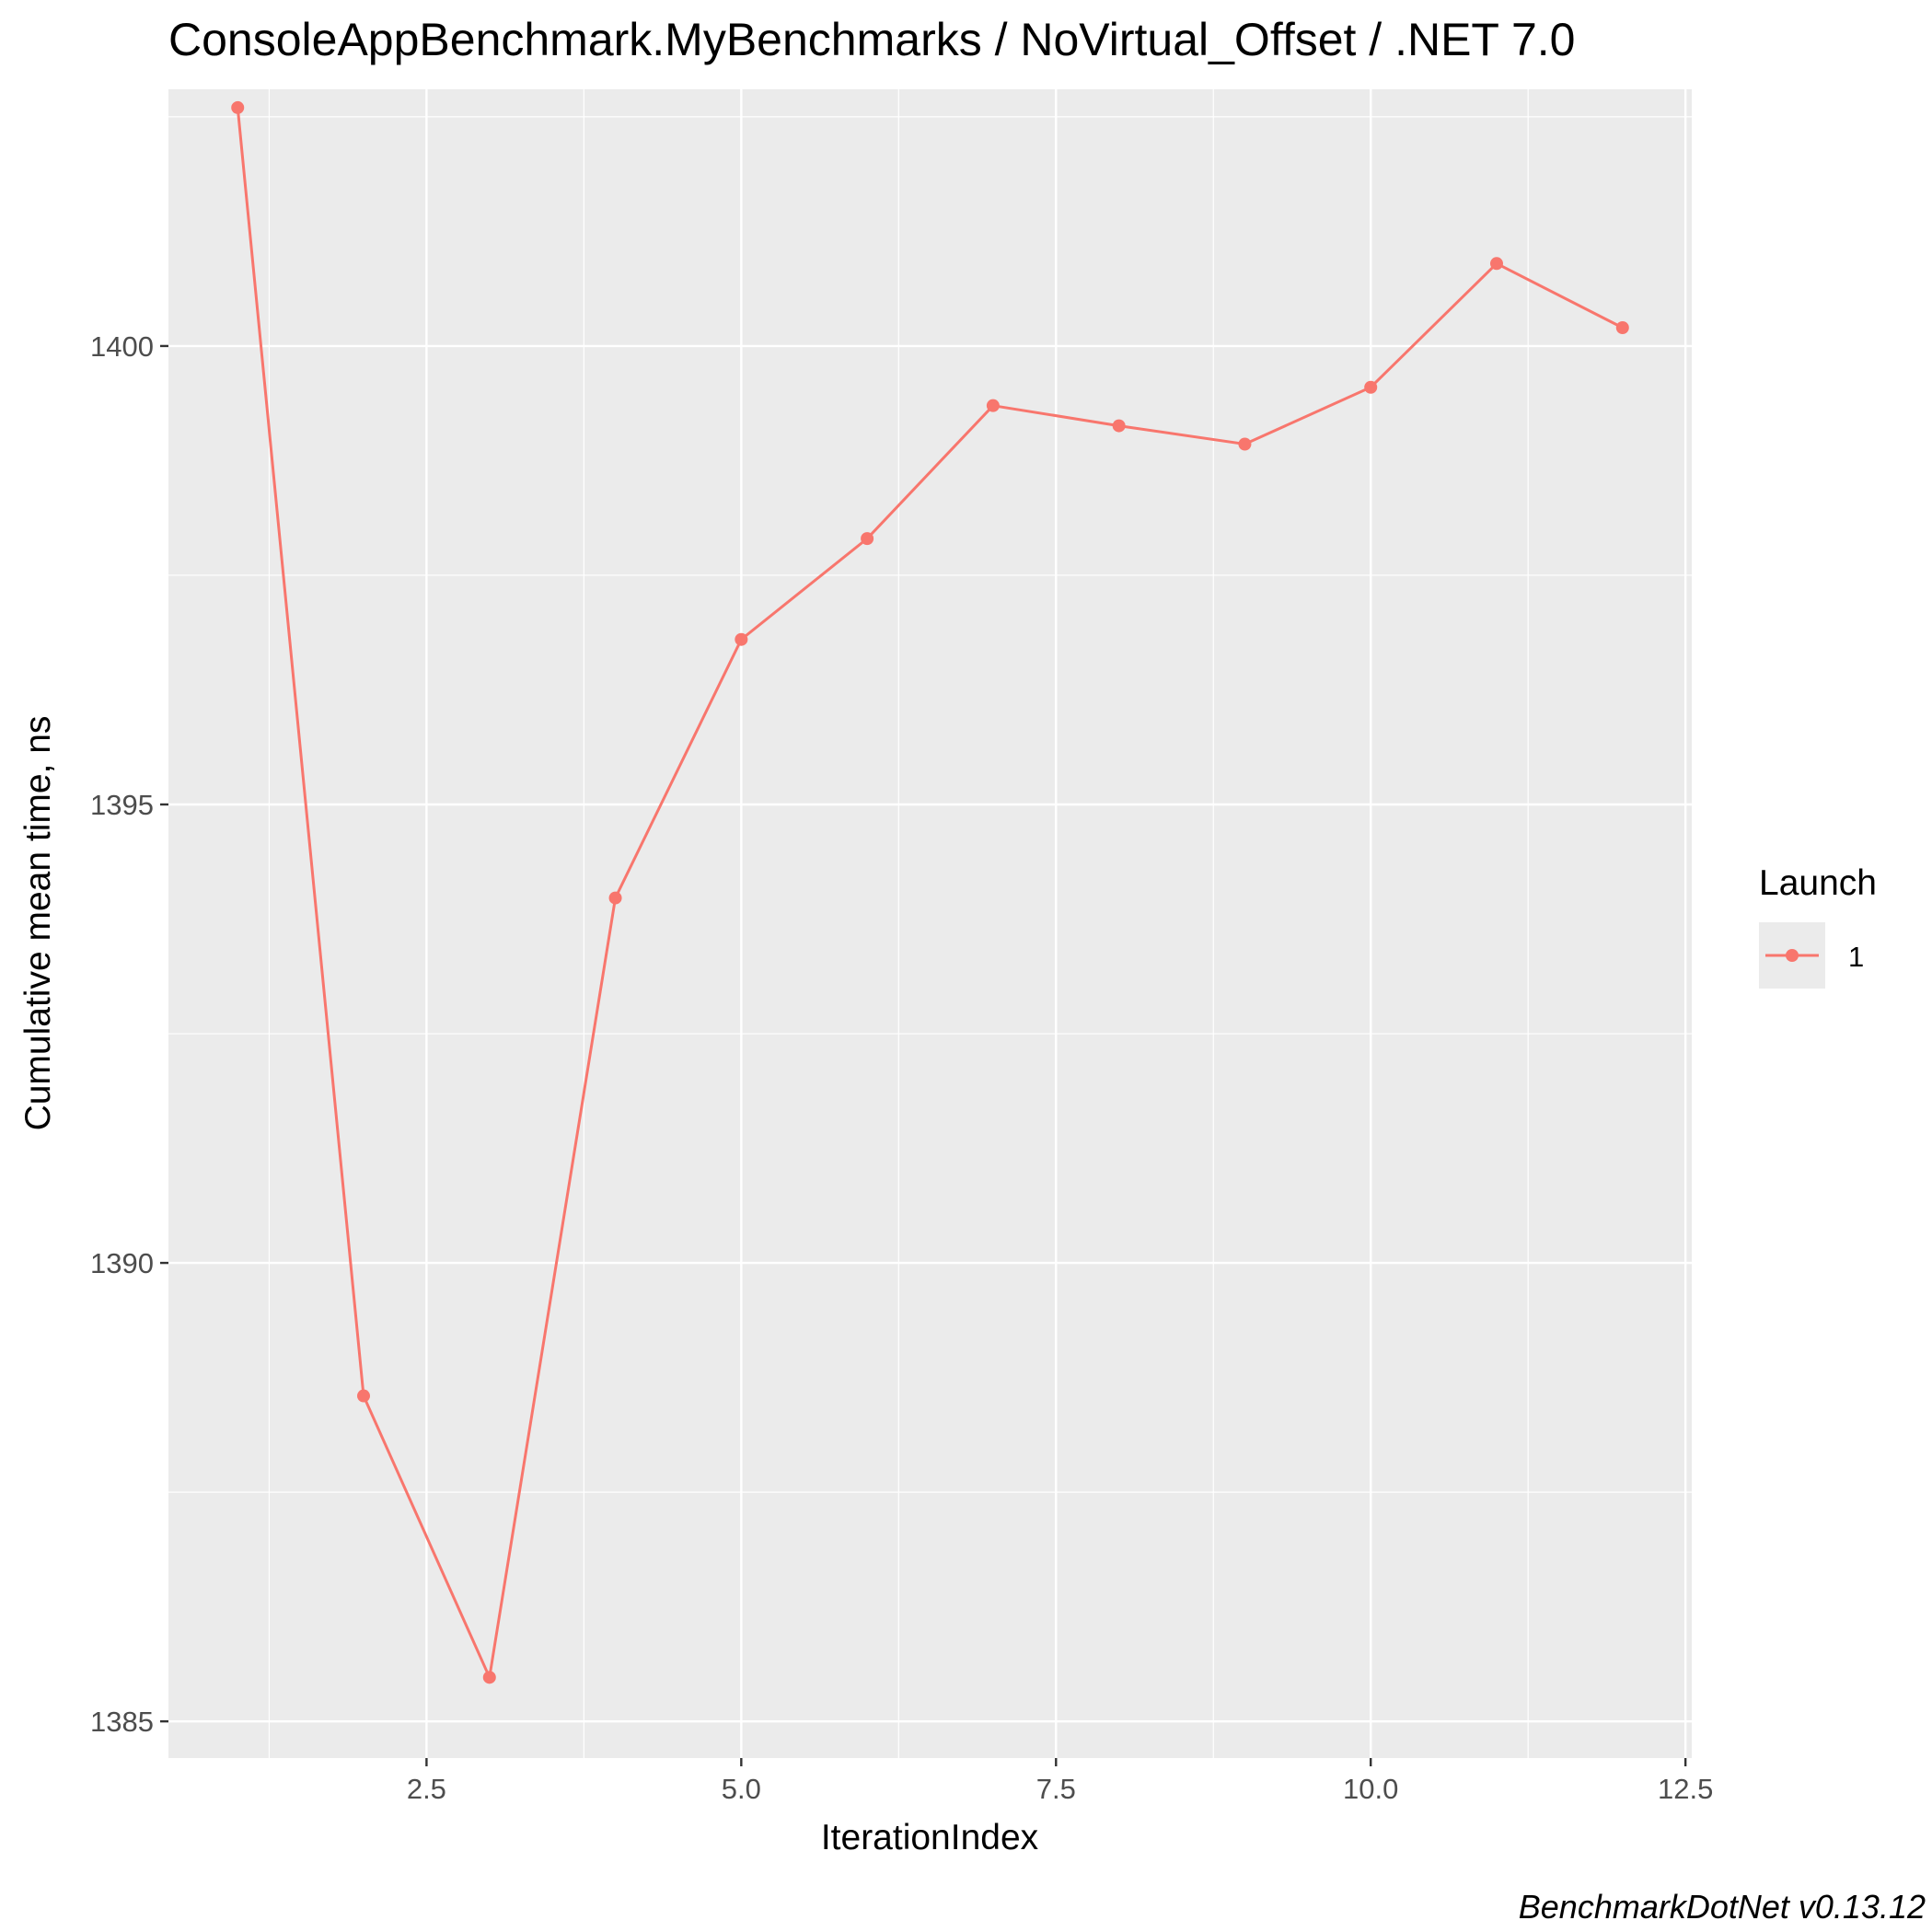 The height and width of the screenshot is (1932, 1932). Describe the element at coordinates (1818, 883) in the screenshot. I see `legend-title: Launch` at that location.